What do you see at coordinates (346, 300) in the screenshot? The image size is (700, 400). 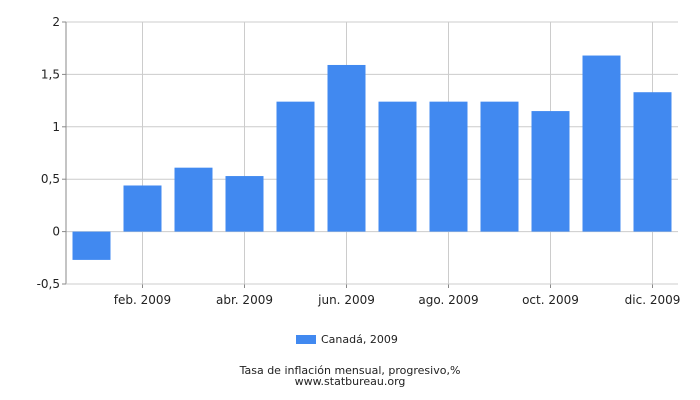 I see `x-tick-label: jun. 2009` at bounding box center [346, 300].